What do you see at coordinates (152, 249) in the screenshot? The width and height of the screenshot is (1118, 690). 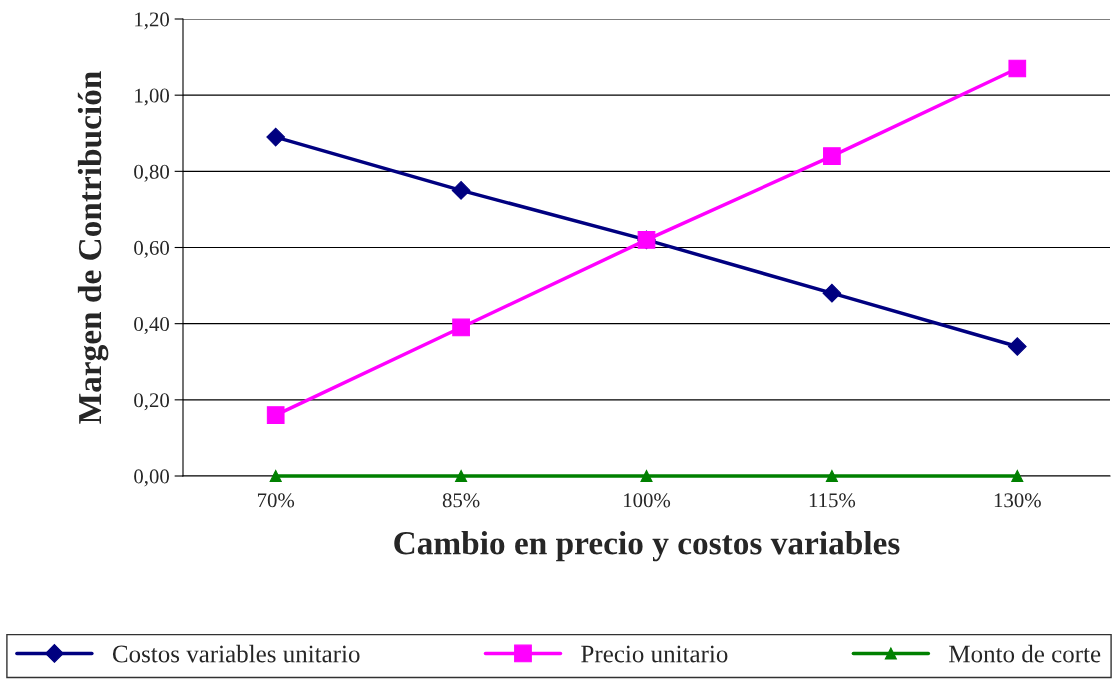 I see `y-tick-label: 0,60` at bounding box center [152, 249].